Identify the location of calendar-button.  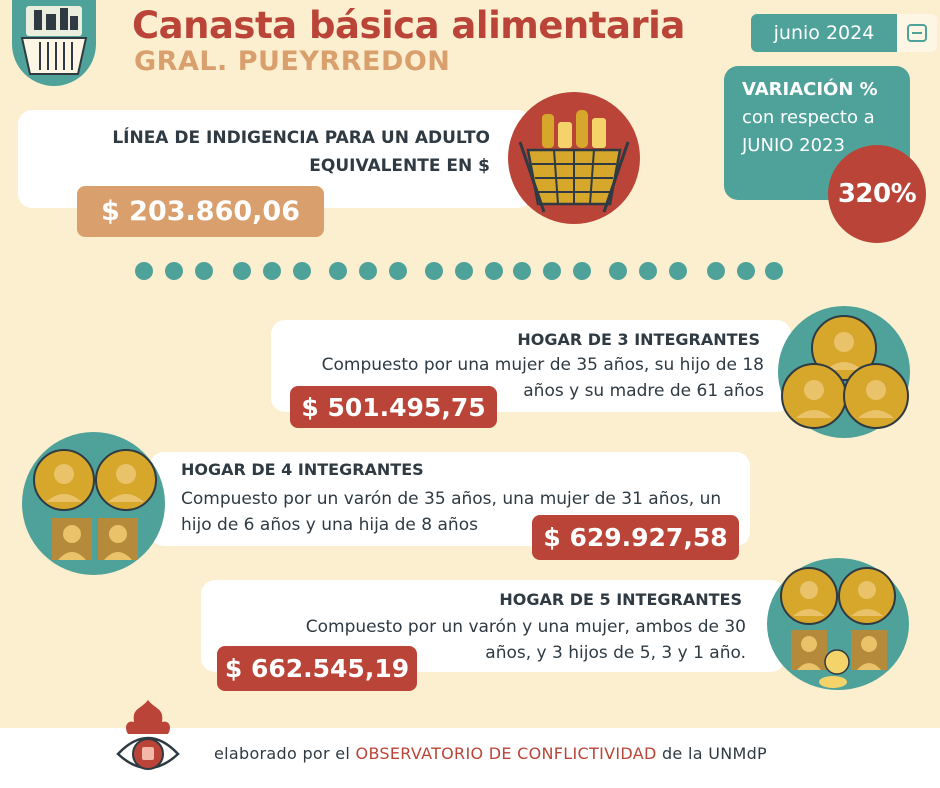
(917, 33).